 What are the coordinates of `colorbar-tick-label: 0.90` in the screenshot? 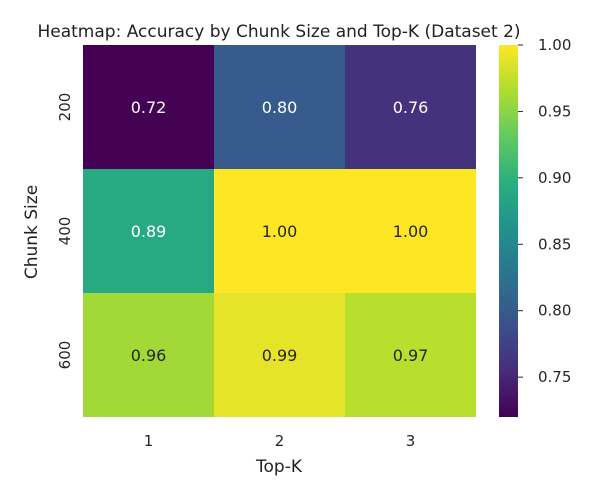 It's located at (554, 178).